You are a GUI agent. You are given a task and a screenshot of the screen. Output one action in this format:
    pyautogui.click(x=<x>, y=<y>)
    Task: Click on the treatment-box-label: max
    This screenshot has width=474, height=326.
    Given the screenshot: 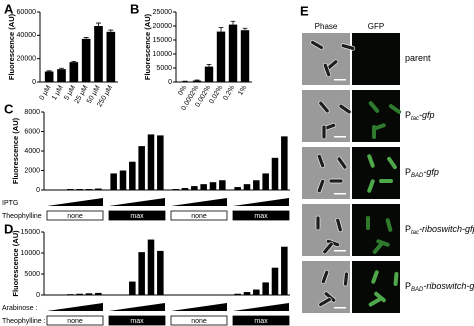 What is the action you would take?
    pyautogui.click(x=137, y=321)
    